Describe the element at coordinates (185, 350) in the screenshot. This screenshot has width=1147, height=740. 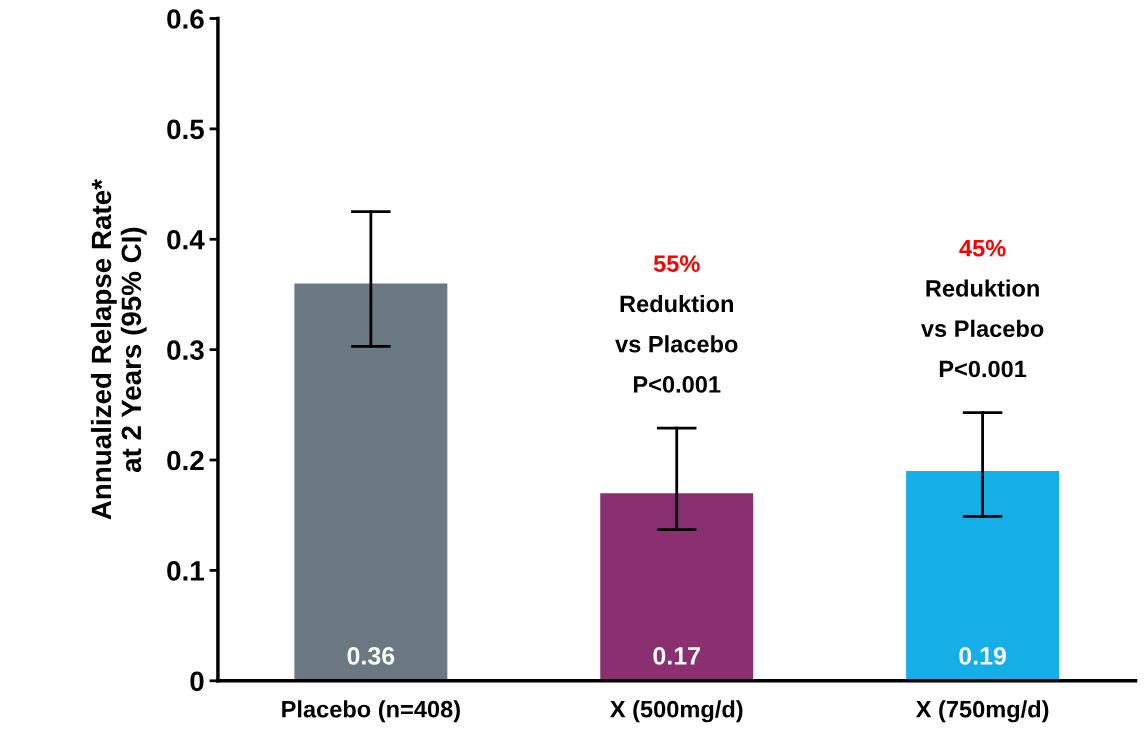
I see `y-tick-label: 0.3` at that location.